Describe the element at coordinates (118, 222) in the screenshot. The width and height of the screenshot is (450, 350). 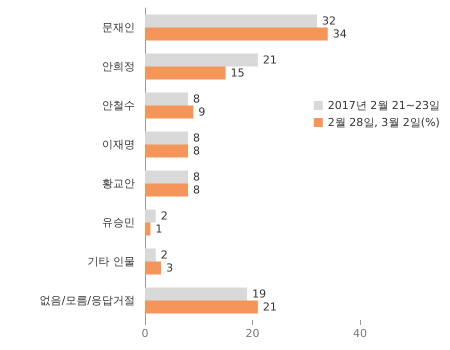
I see `y-tick-label: 유승민` at that location.